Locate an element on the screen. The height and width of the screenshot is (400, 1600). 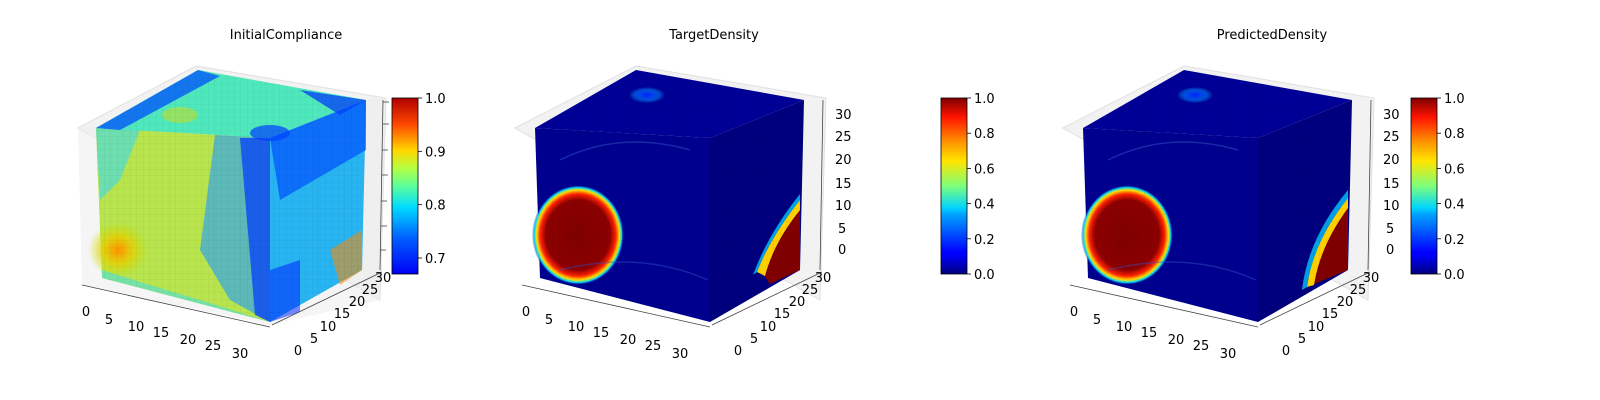
panel-title: InitialCompliance is located at coordinates (286, 35).